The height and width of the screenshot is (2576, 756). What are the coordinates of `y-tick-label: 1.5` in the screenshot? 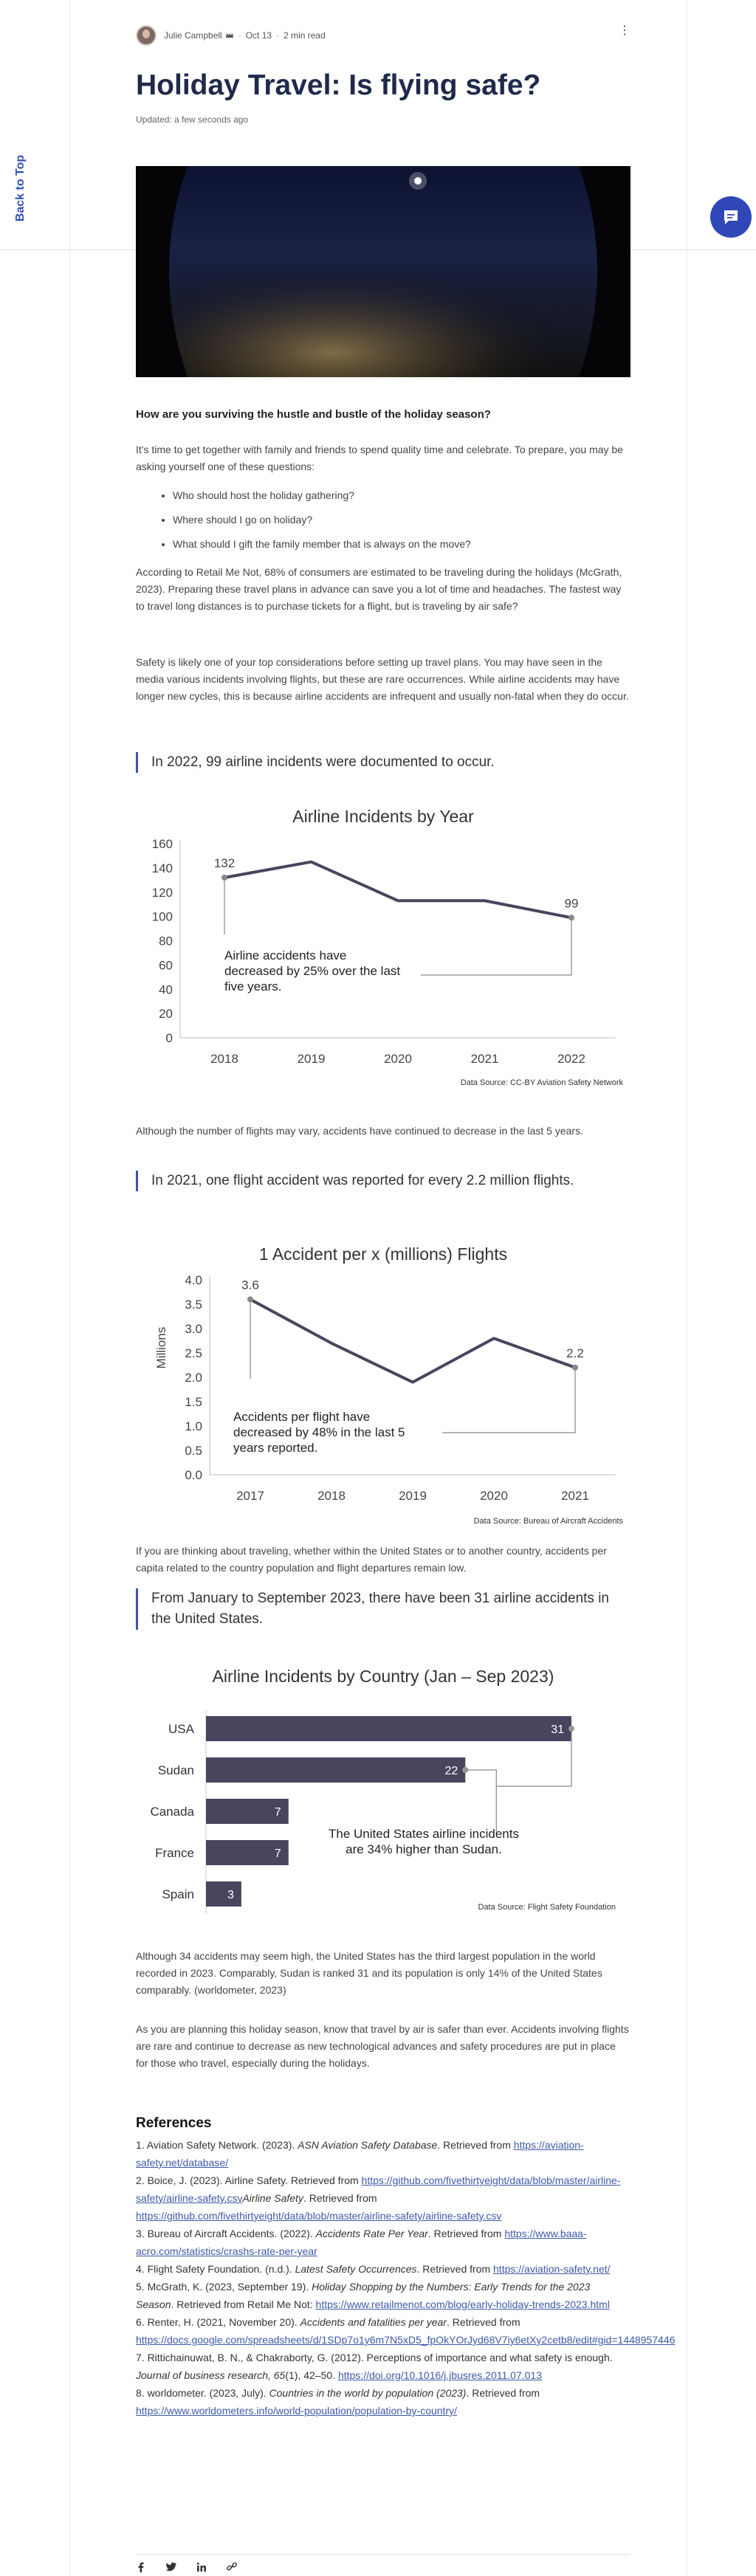 It's located at (193, 1402).